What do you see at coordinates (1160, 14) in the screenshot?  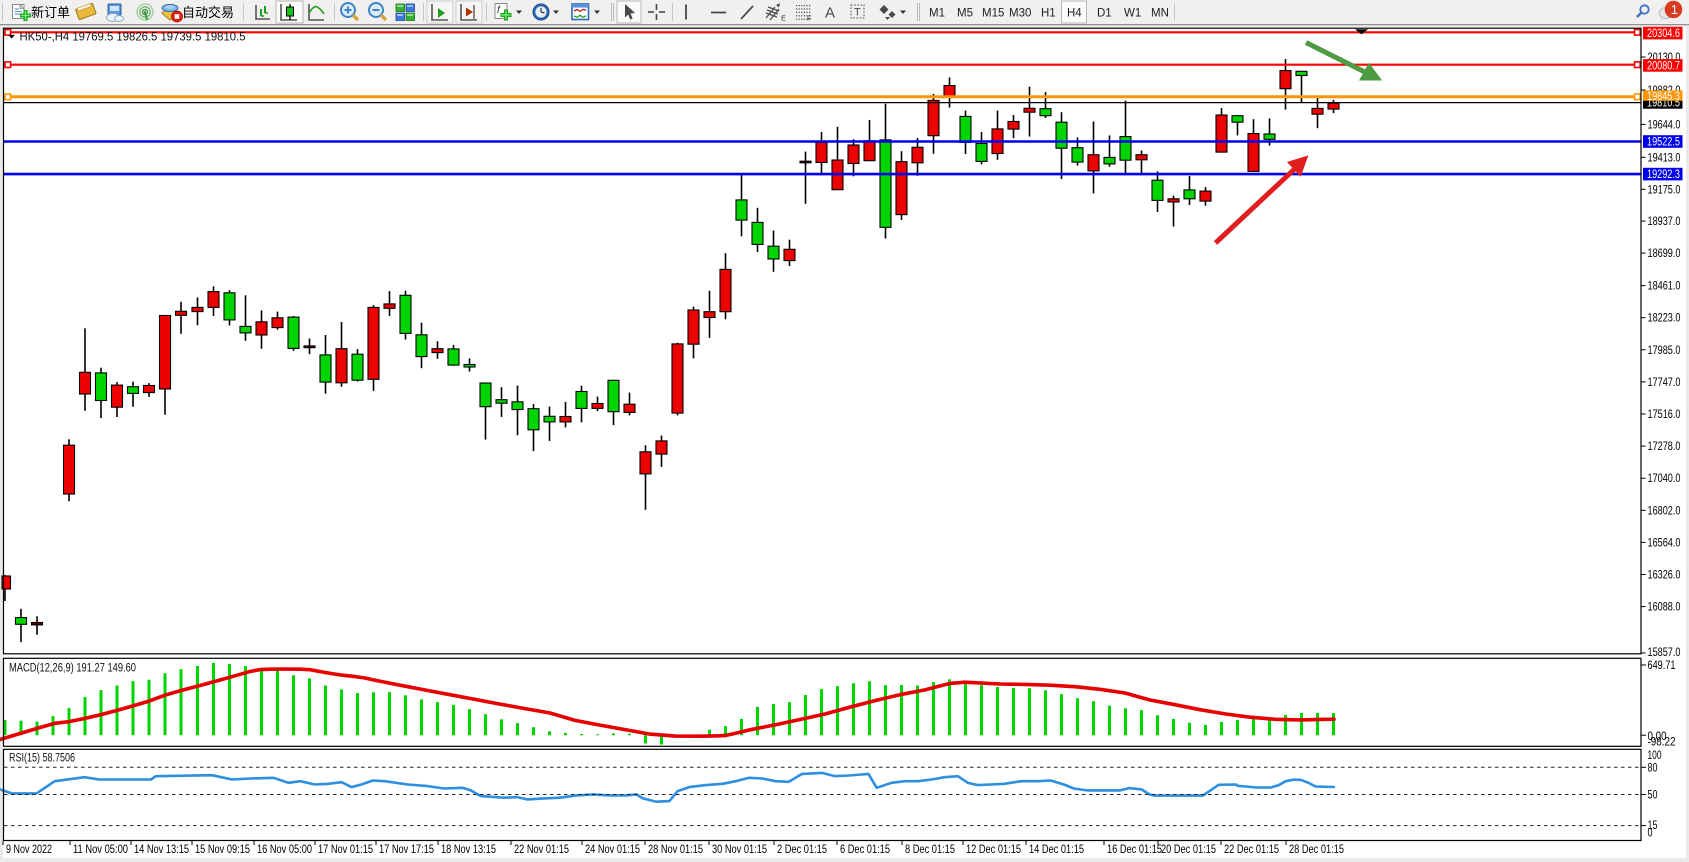 I see `svg-text: MN` at bounding box center [1160, 14].